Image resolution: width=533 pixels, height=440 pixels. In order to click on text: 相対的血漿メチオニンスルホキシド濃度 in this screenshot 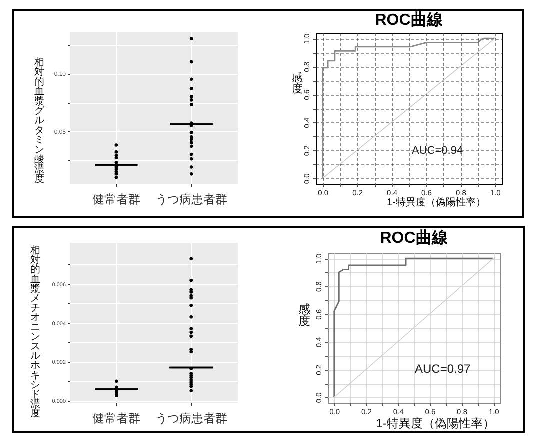, I will do `click(35, 333)`.